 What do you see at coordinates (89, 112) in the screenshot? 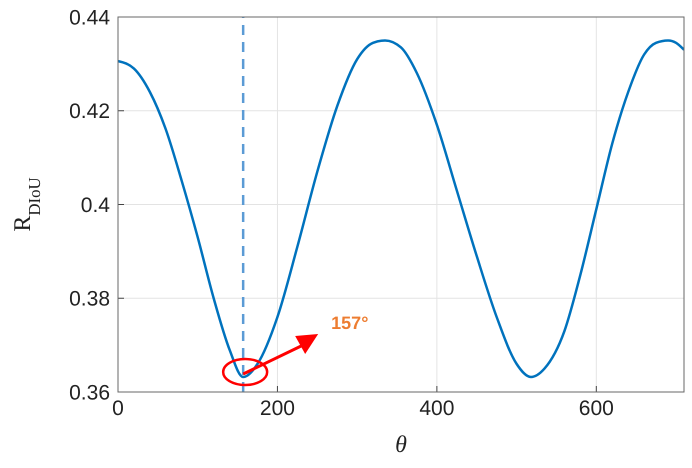
I see `y-tick-label: 0.42` at bounding box center [89, 112].